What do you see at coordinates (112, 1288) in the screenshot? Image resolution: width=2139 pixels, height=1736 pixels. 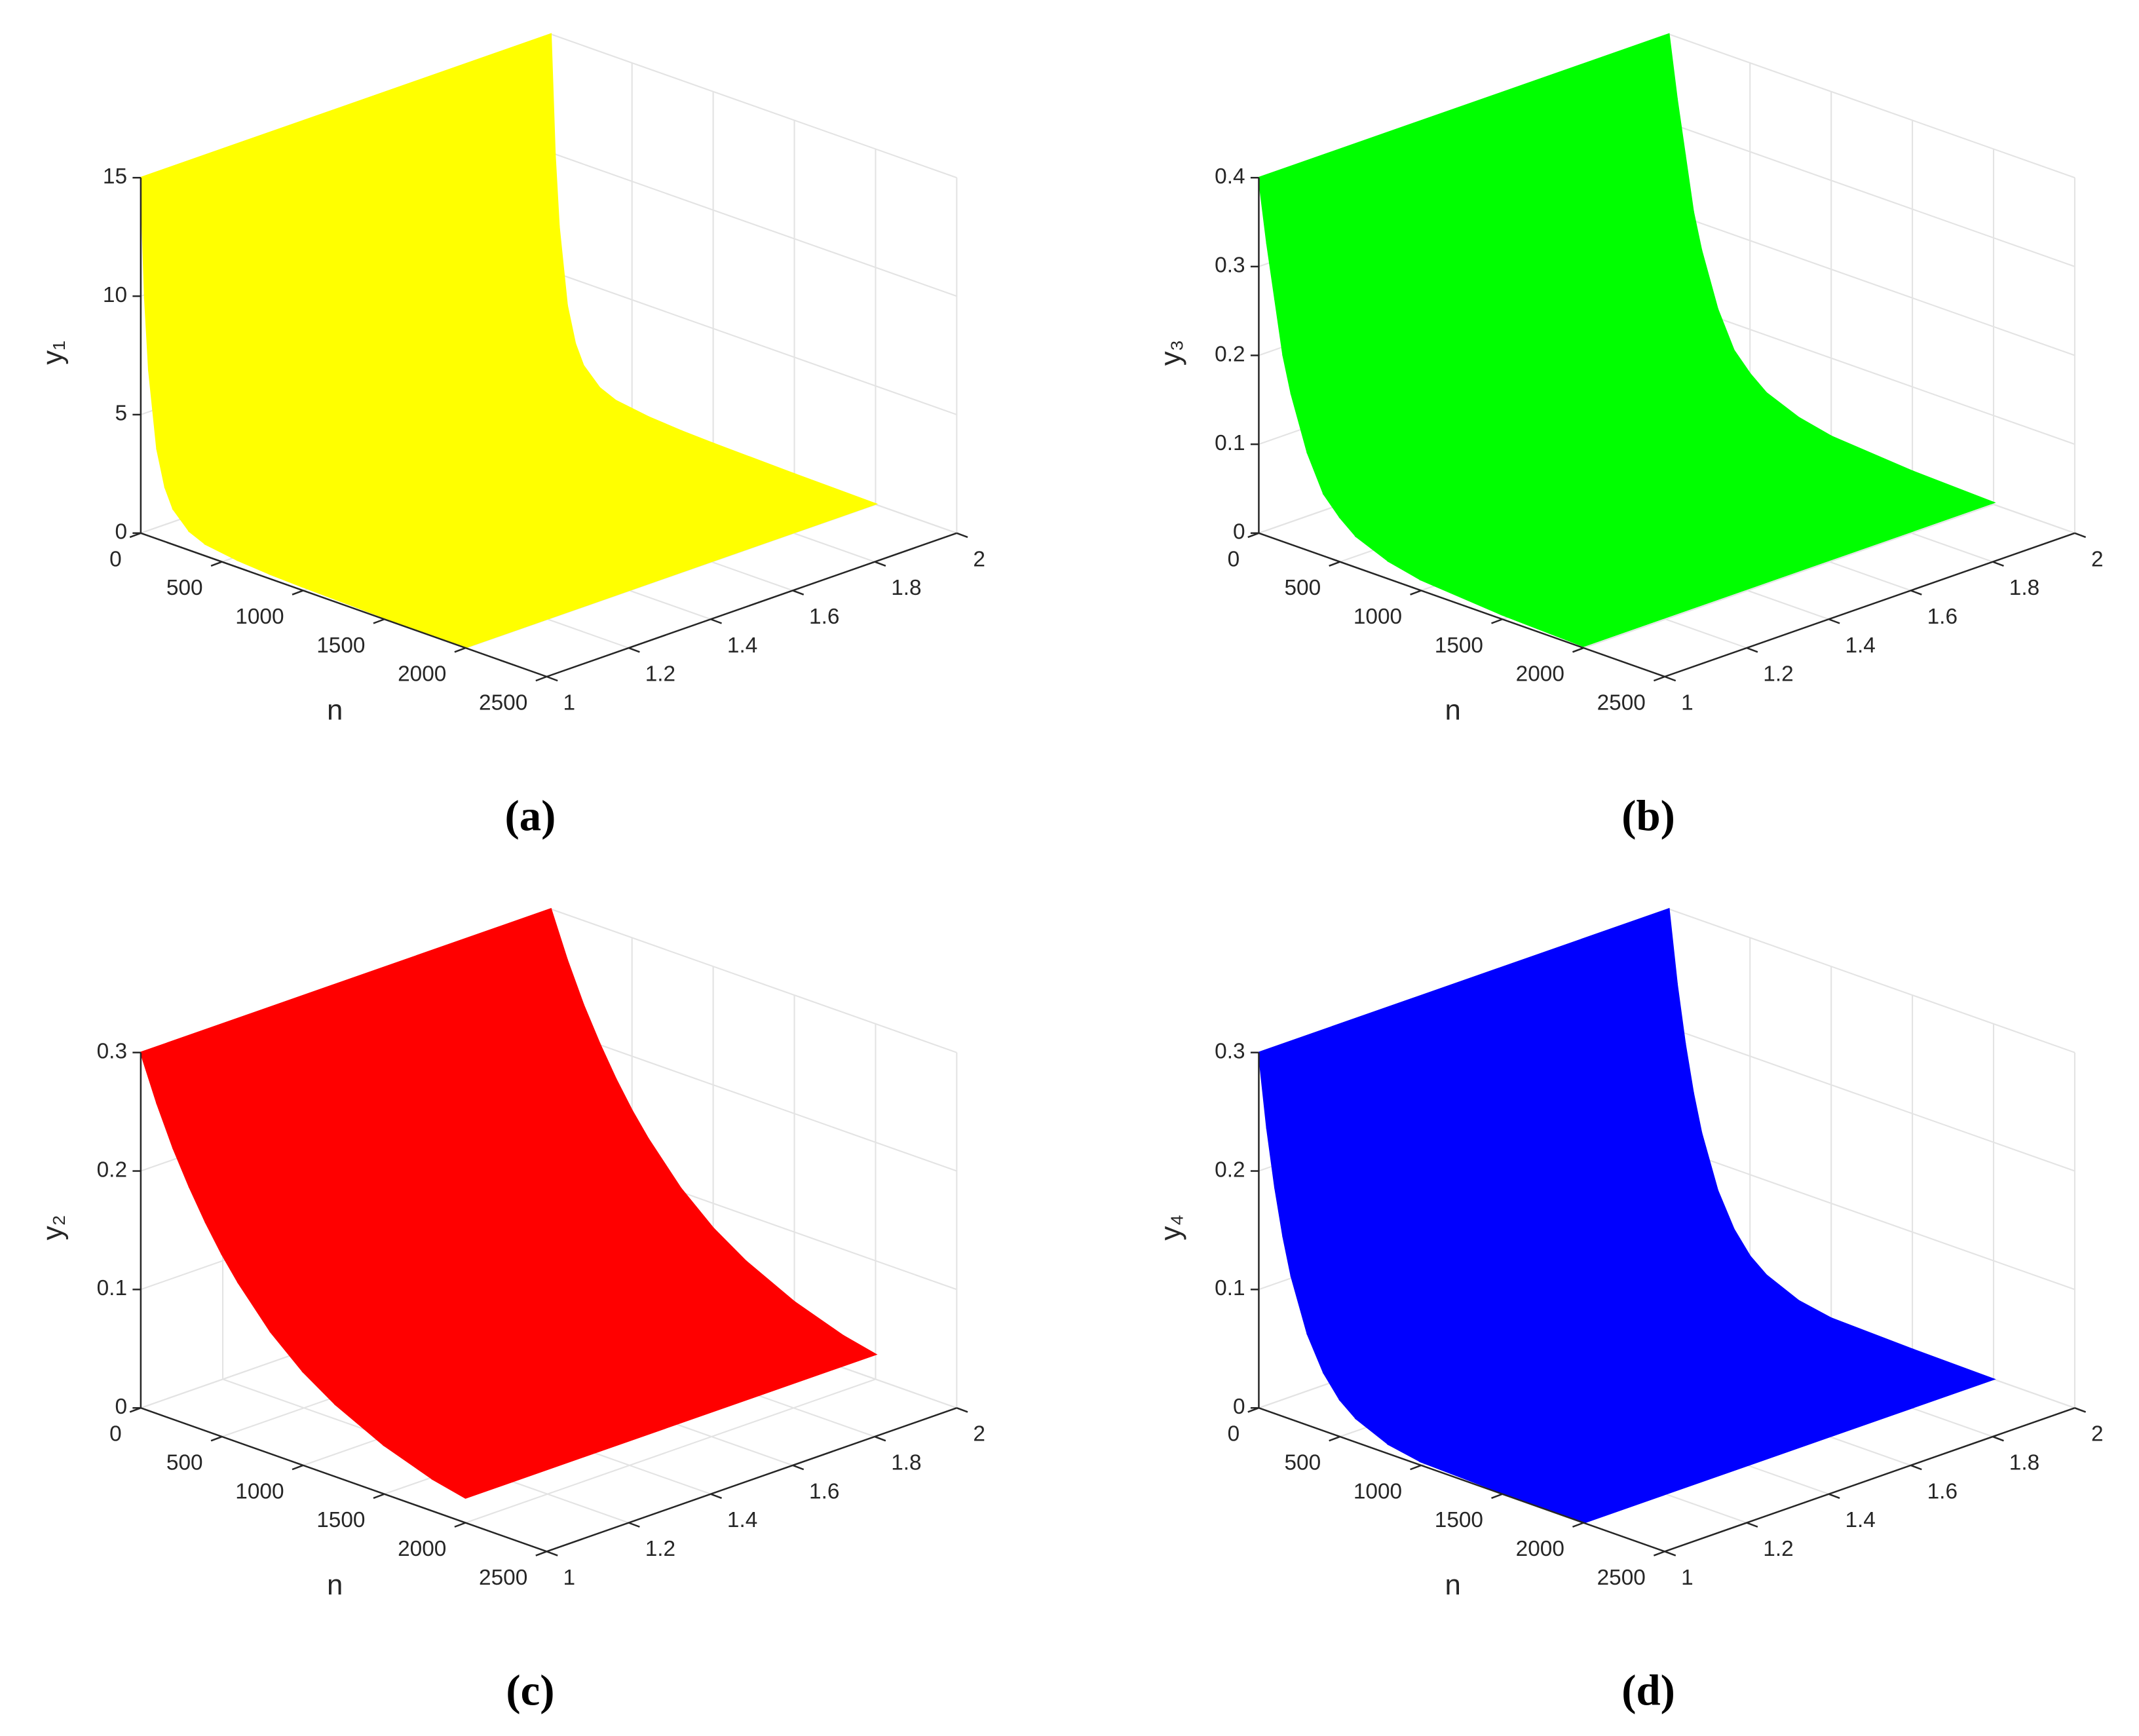 I see `z-tick-label: 0.1` at bounding box center [112, 1288].